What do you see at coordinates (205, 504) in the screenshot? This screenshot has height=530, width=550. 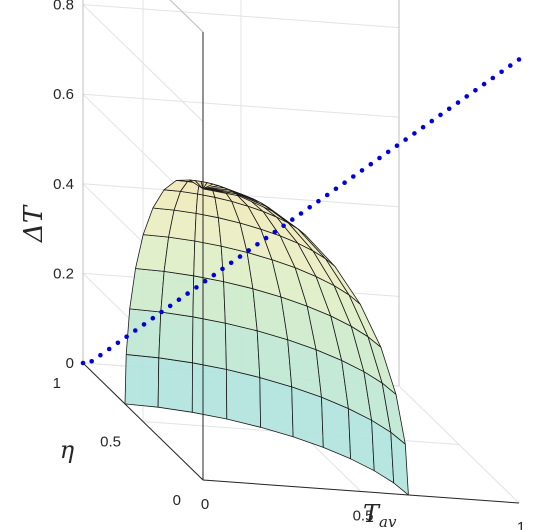 I see `x-tick-label: 0` at bounding box center [205, 504].